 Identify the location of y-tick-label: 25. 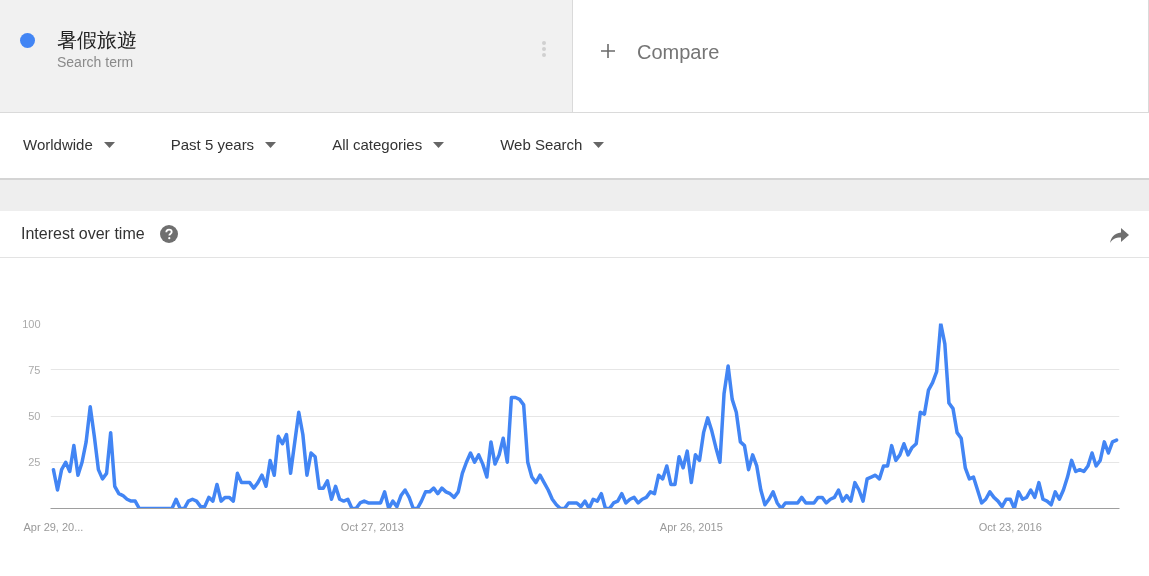
(34, 462).